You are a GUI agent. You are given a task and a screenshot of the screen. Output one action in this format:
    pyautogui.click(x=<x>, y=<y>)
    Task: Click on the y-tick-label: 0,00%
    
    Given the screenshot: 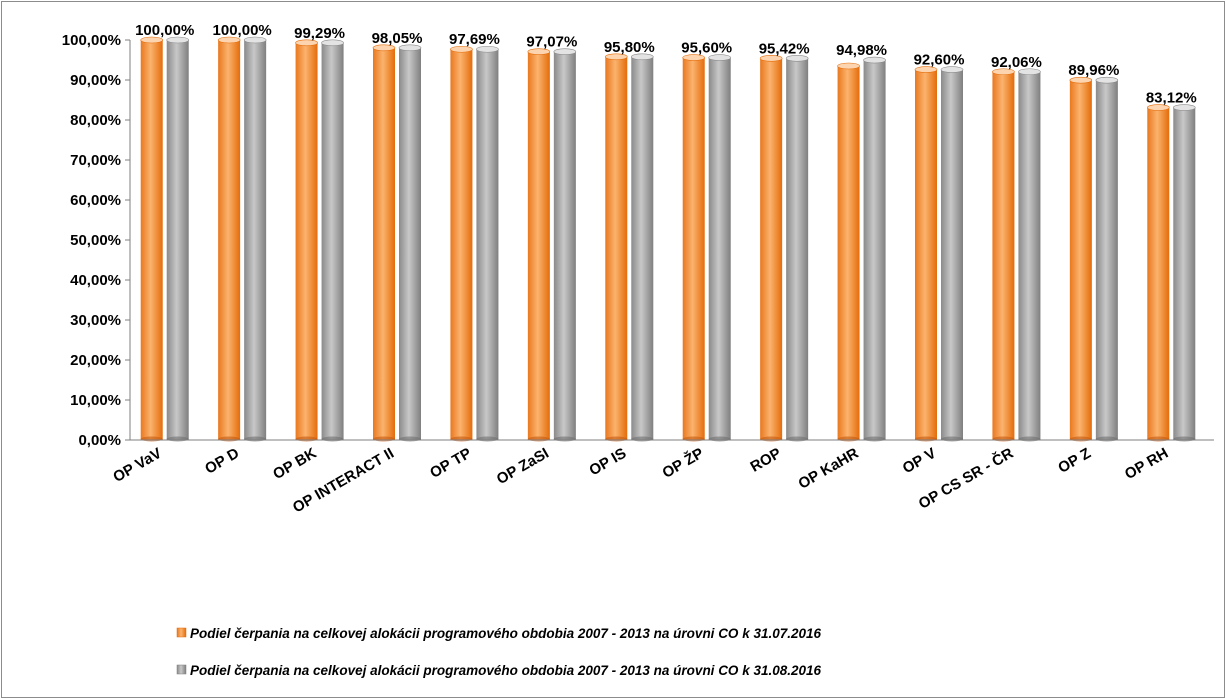 What is the action you would take?
    pyautogui.click(x=99, y=440)
    